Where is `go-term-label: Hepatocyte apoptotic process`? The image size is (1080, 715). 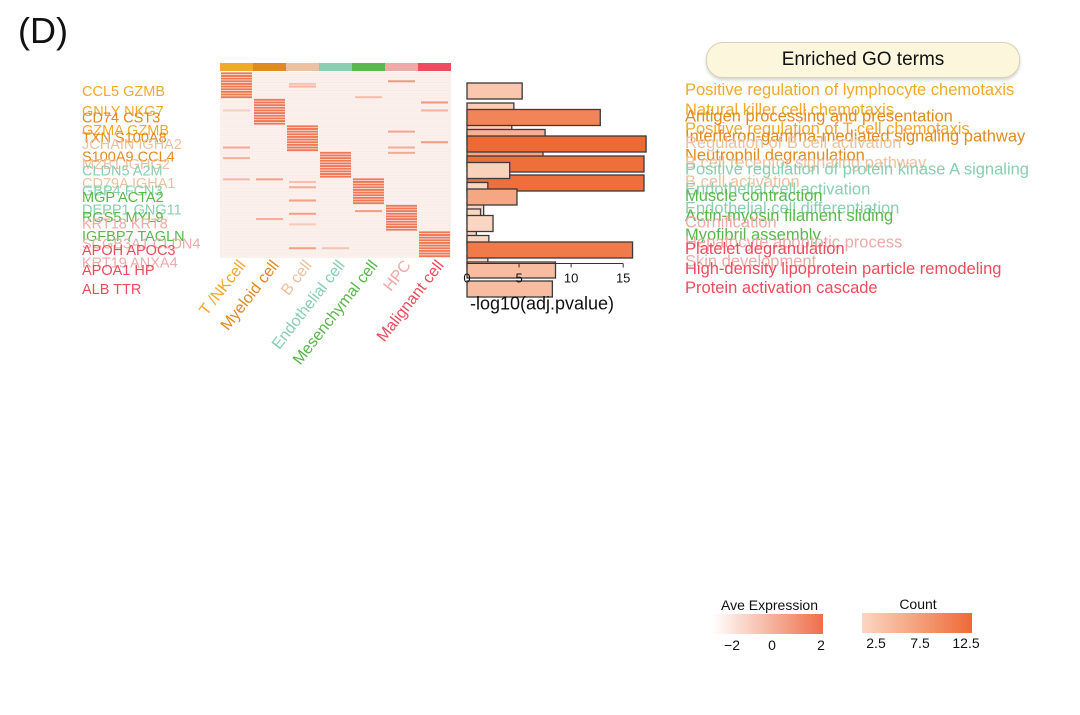
go-term-label: Hepatocyte apoptotic process is located at coordinates (793, 243).